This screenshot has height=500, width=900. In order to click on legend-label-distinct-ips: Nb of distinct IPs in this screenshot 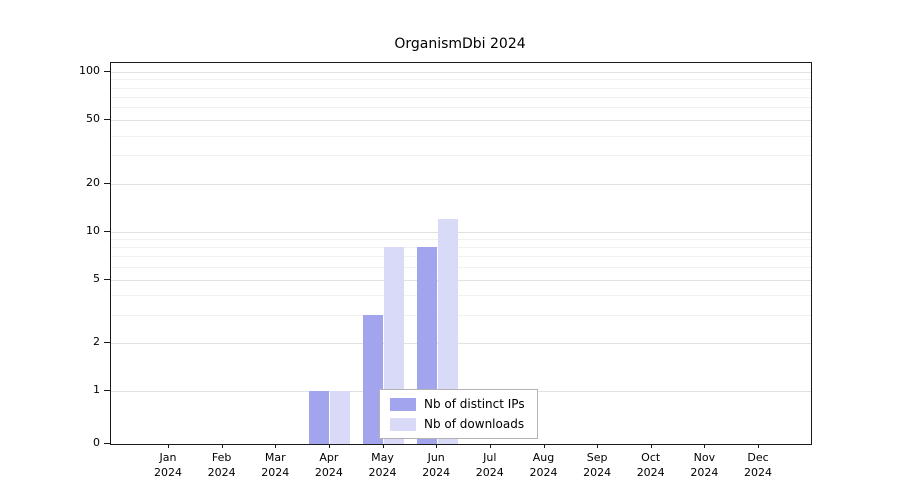, I will do `click(474, 404)`.